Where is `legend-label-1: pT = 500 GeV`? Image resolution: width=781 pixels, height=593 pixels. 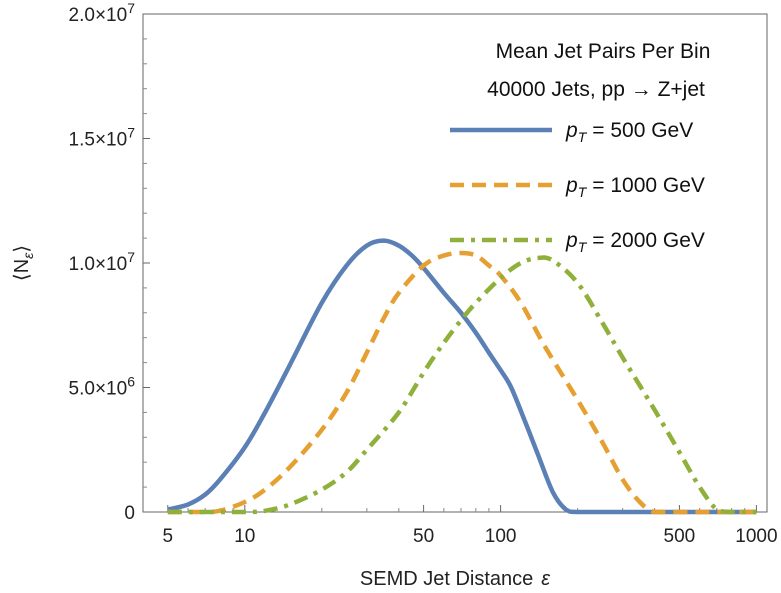
legend-label-1: pT = 500 GeV is located at coordinates (629, 132).